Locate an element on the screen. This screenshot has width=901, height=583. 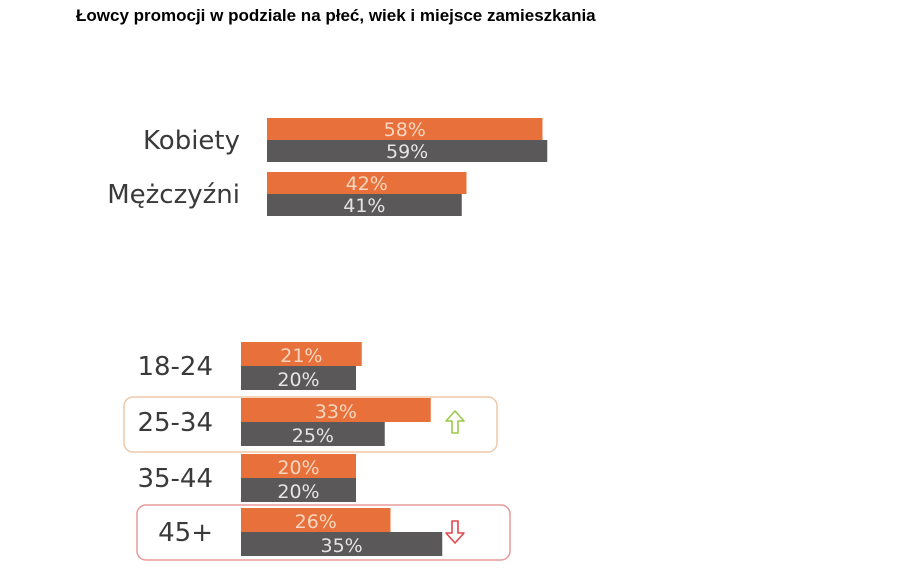
data-label: 26% is located at coordinates (316, 522).